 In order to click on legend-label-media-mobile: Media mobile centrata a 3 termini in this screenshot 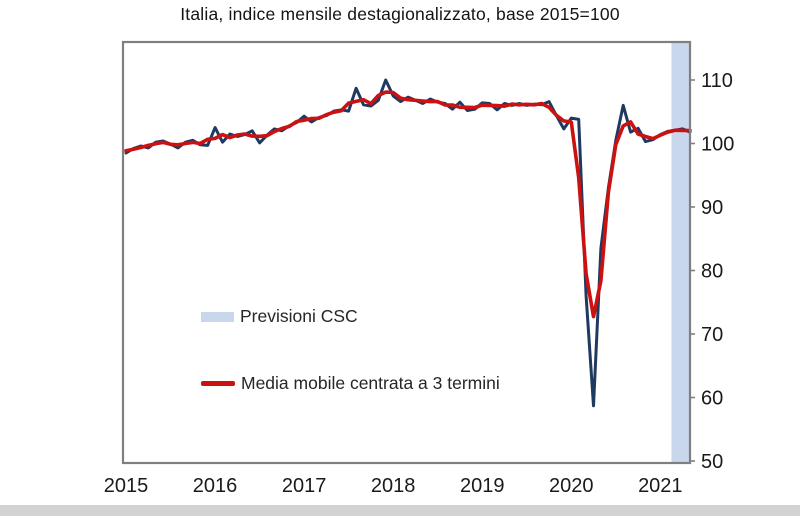, I will do `click(370, 383)`.